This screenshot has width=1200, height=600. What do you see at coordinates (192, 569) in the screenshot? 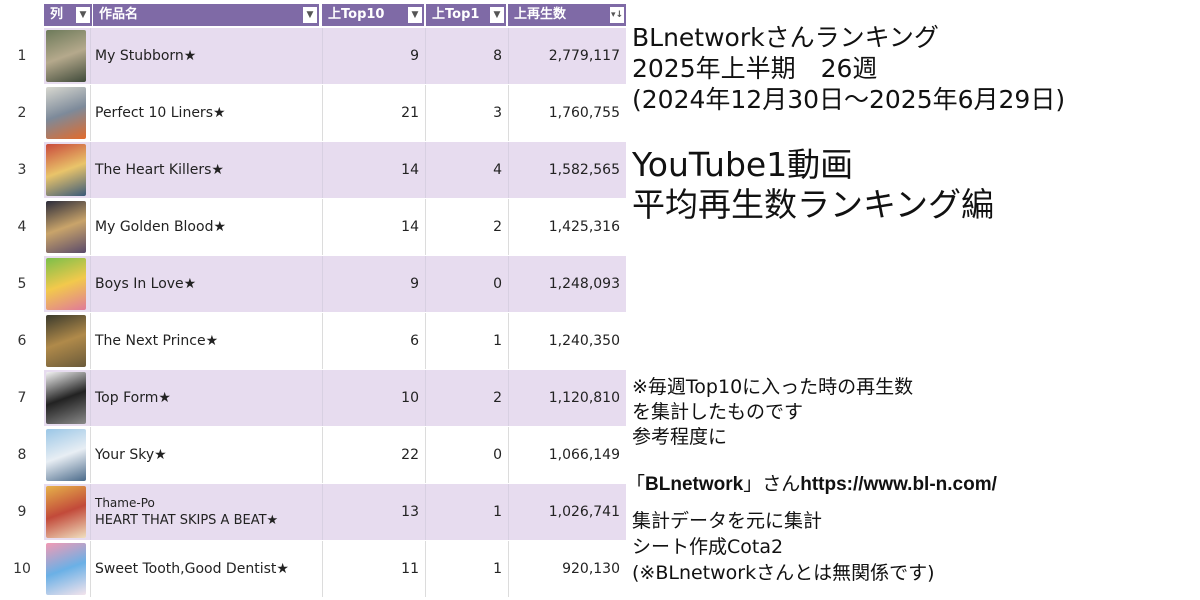
I see `title-cell: Sweet Tooth,Good Dentist★` at bounding box center [192, 569].